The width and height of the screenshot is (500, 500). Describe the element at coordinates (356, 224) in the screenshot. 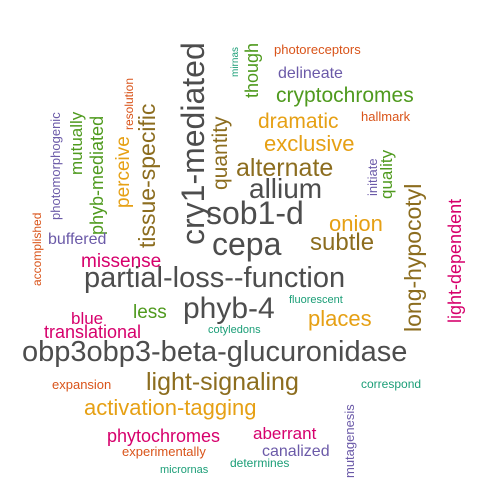

I see `word-onion: onion` at that location.